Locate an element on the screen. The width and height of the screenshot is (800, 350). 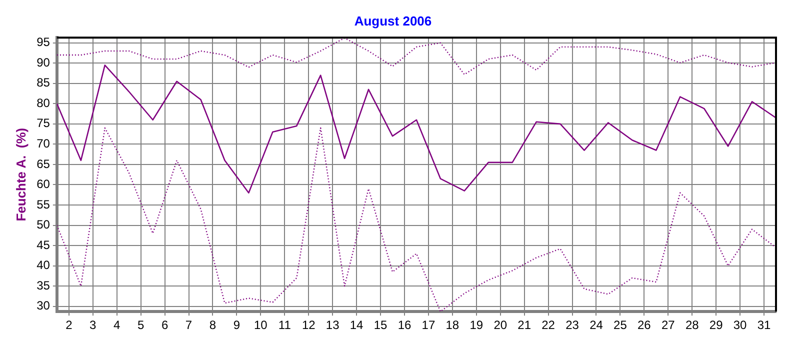
chart-title: August 2006 is located at coordinates (393, 20).